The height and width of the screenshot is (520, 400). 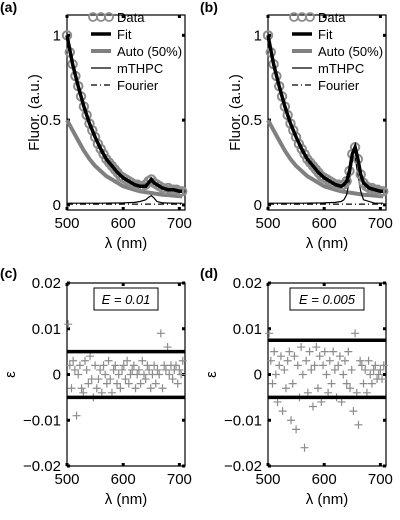 I want to click on y-tick-label: 0, so click(x=57, y=375).